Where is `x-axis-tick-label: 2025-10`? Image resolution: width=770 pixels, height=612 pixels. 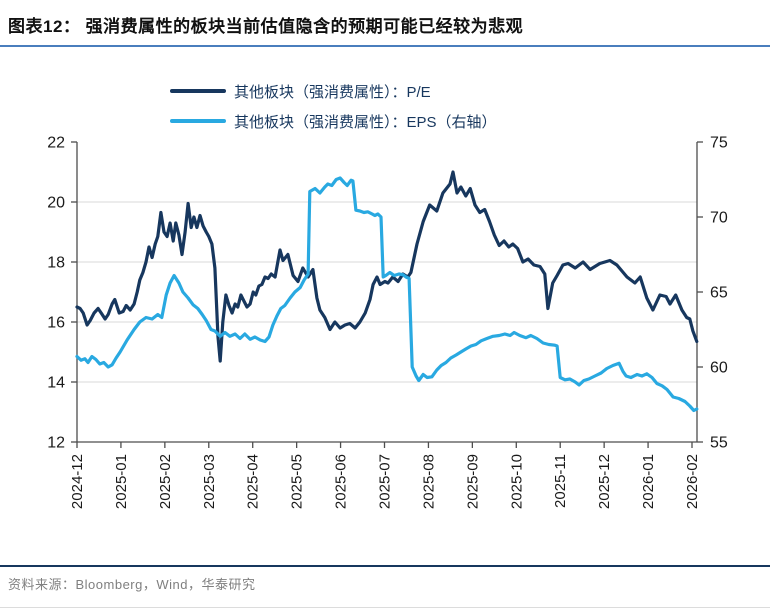
x-axis-tick-label: 2025-10 is located at coordinates (516, 481).